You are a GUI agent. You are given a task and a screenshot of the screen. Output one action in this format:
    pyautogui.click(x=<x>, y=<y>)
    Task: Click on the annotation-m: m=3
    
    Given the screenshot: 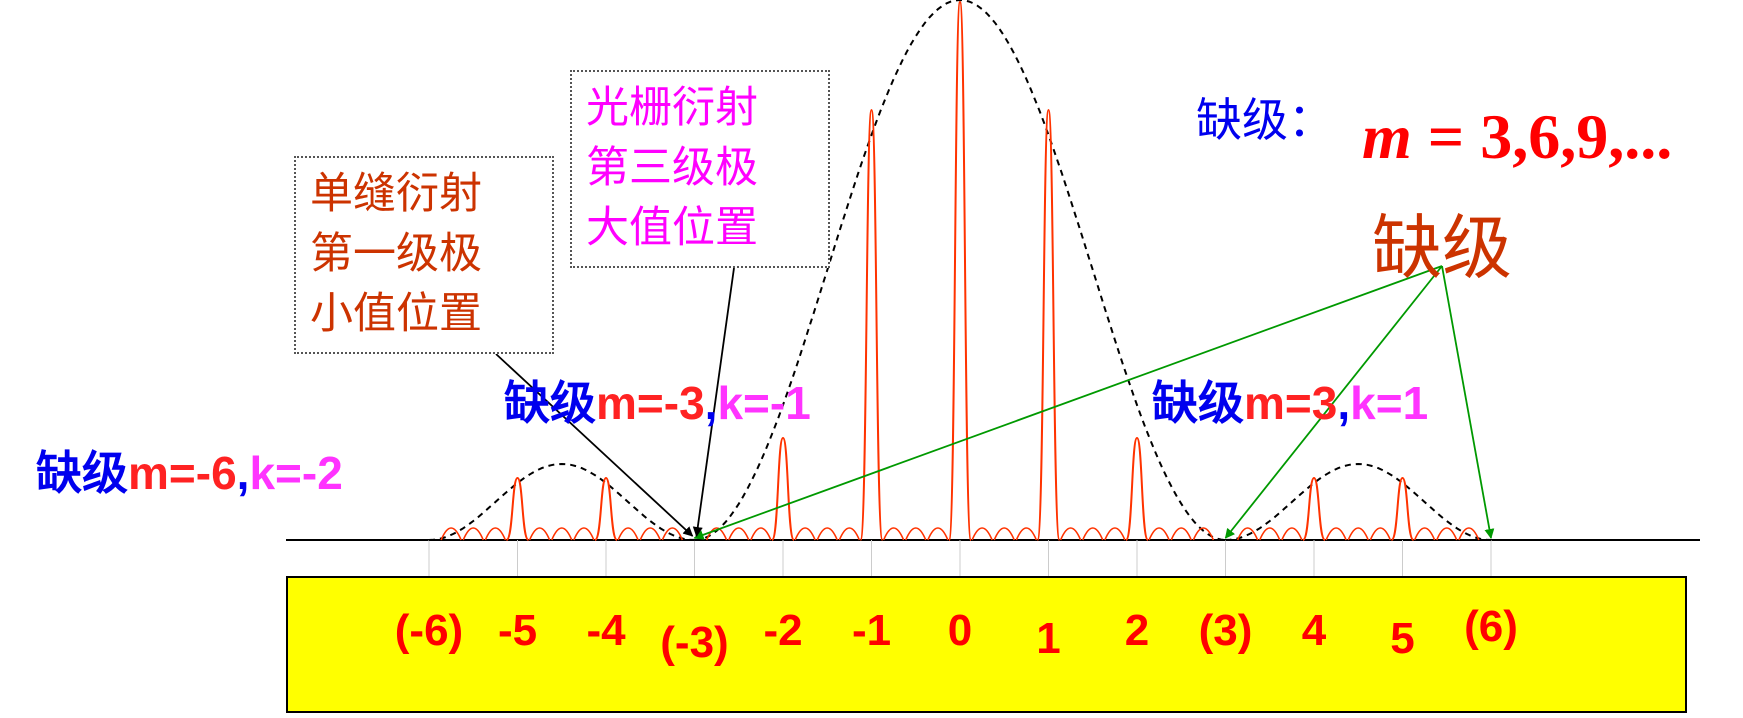 What is the action you would take?
    pyautogui.click(x=1291, y=403)
    